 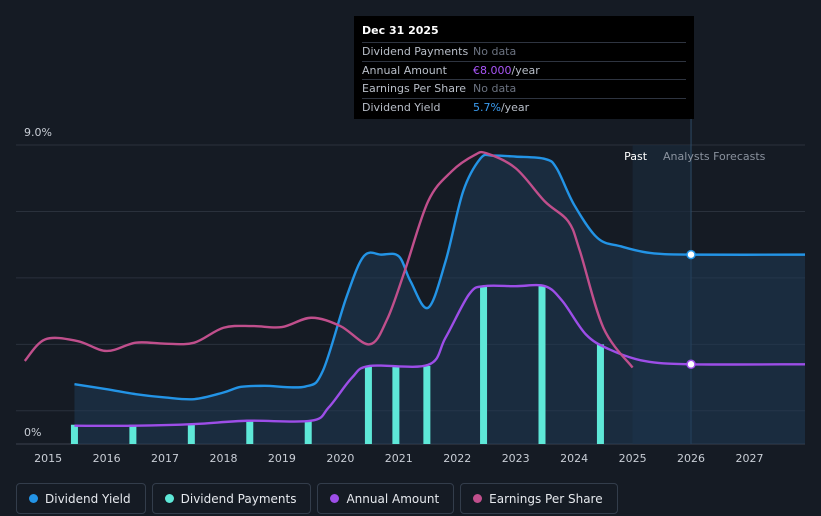 What do you see at coordinates (516, 458) in the screenshot?
I see `x-tick-label: 2023` at bounding box center [516, 458].